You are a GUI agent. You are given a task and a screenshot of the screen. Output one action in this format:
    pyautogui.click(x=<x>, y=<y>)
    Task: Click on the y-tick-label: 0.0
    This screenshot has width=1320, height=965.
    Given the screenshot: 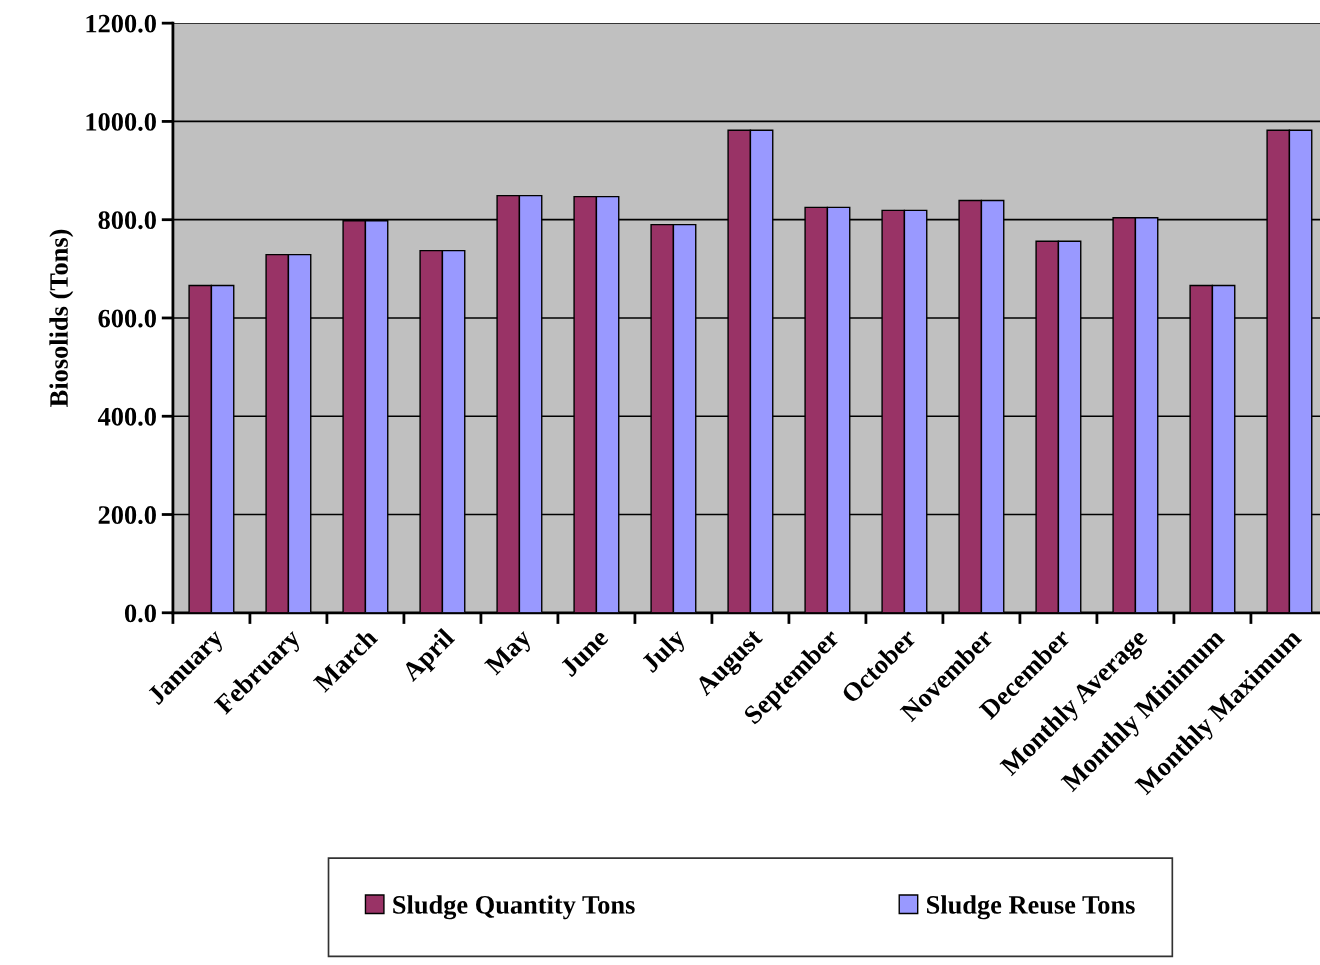 What is the action you would take?
    pyautogui.click(x=140, y=613)
    